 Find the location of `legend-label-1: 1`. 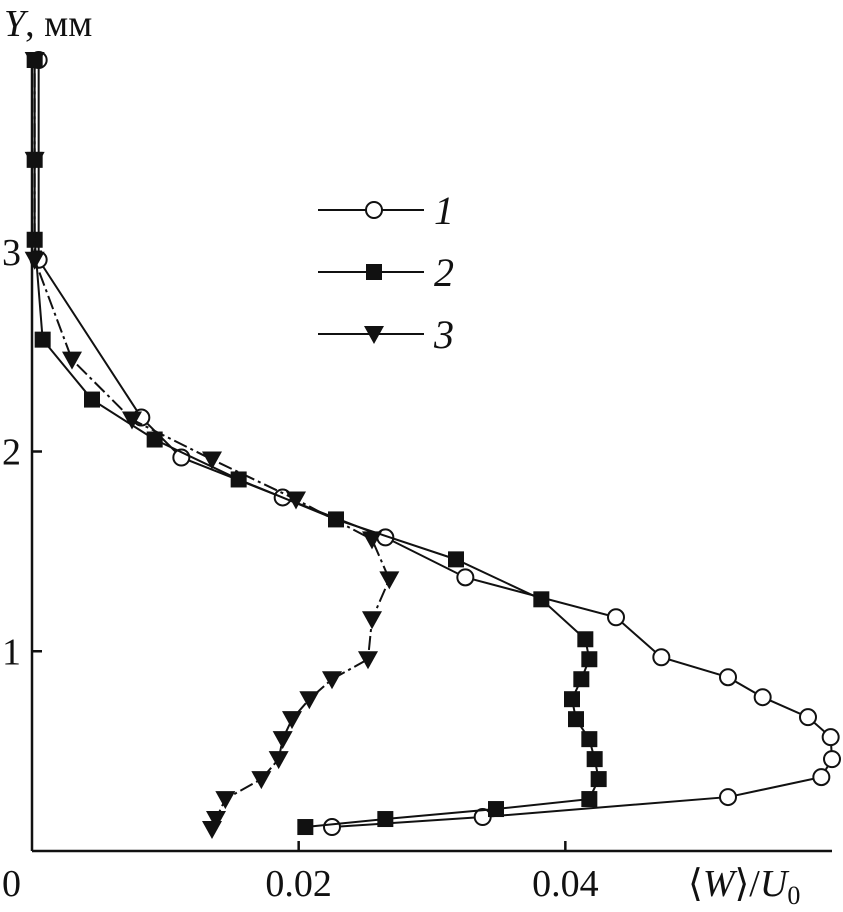

legend-label-1: 1 is located at coordinates (444, 210).